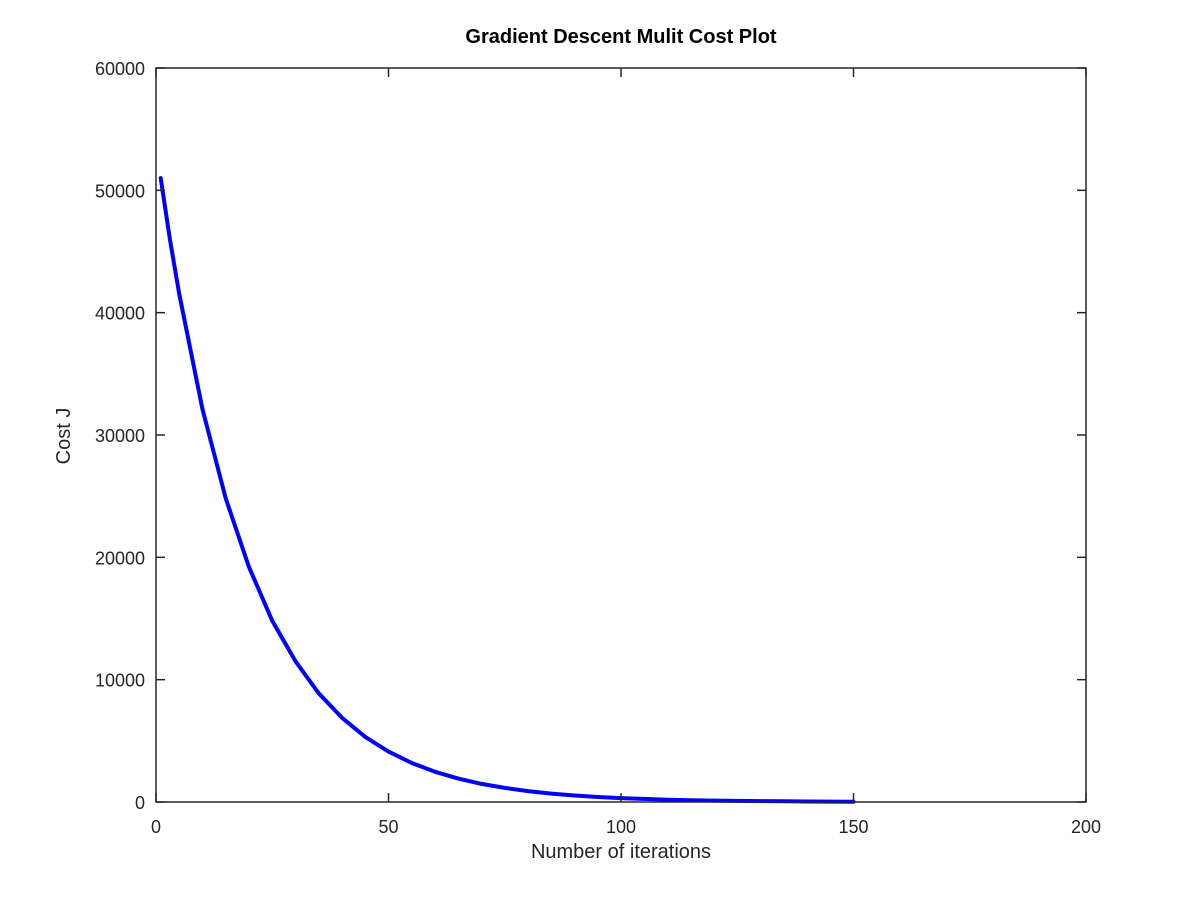 The width and height of the screenshot is (1200, 900). Describe the element at coordinates (120, 681) in the screenshot. I see `y-tick-label: 10000` at that location.